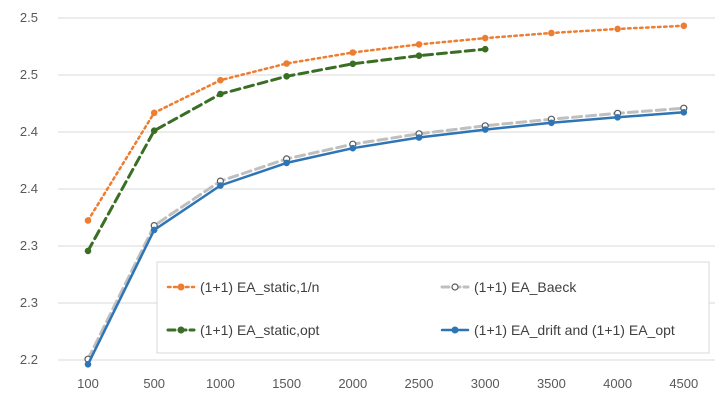  What do you see at coordinates (551, 383) in the screenshot?
I see `x-tick-label: 3500` at bounding box center [551, 383].